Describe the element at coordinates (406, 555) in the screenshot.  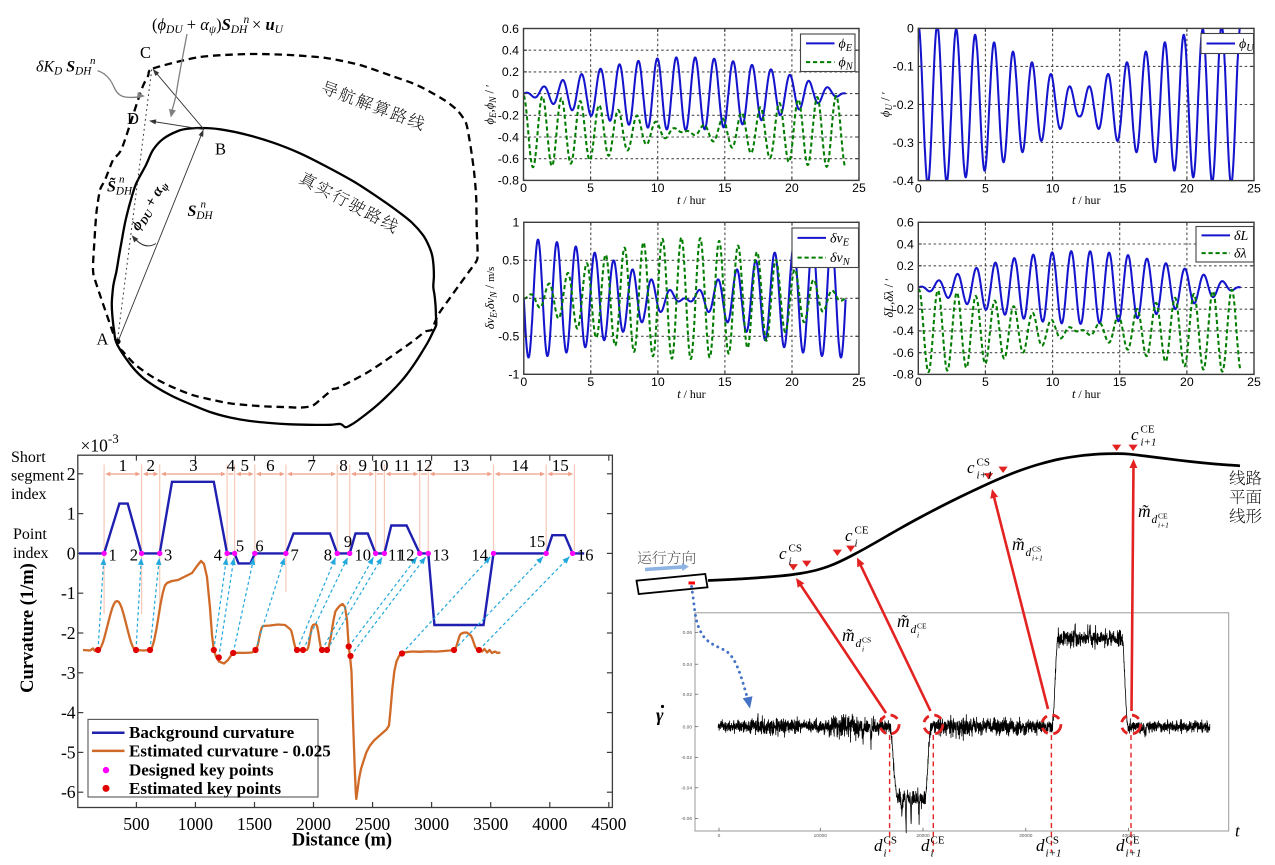
I see `svg-text: 12` at that location.